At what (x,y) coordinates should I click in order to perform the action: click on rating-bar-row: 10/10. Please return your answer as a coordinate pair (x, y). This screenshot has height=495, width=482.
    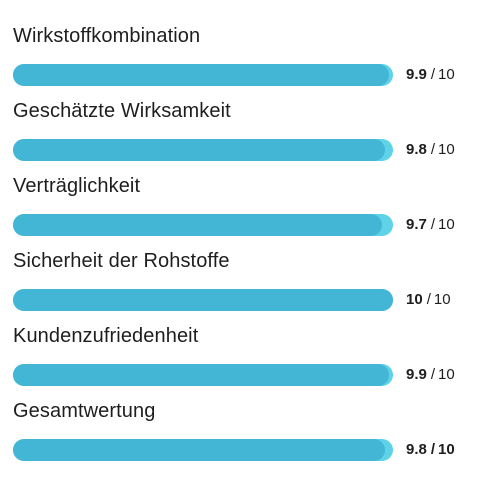
    Looking at the image, I should click on (243, 300).